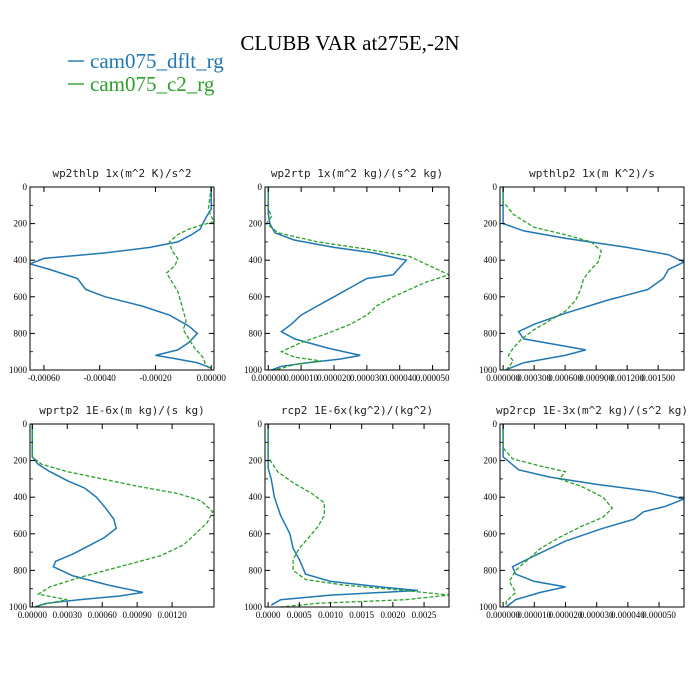 The width and height of the screenshot is (700, 700). I want to click on panel-title: rcp2 1E-6x(kg^2)/(kg^2), so click(357, 410).